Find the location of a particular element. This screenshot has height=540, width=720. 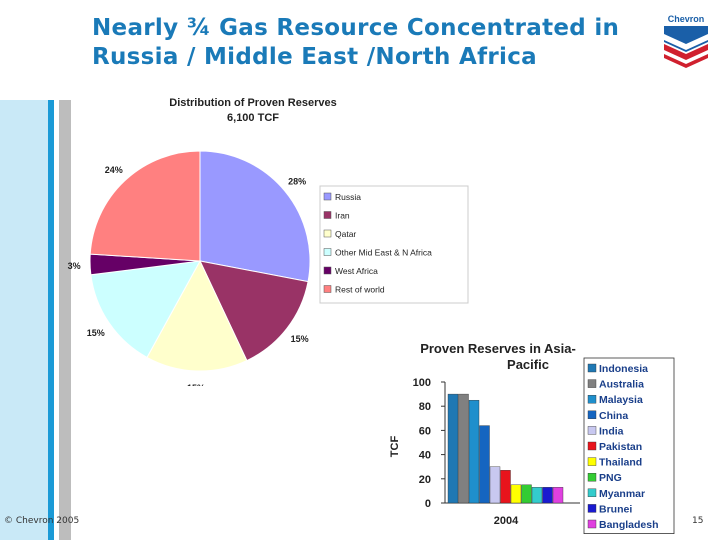

bar-legend-label-0: Indonesia is located at coordinates (623, 369).